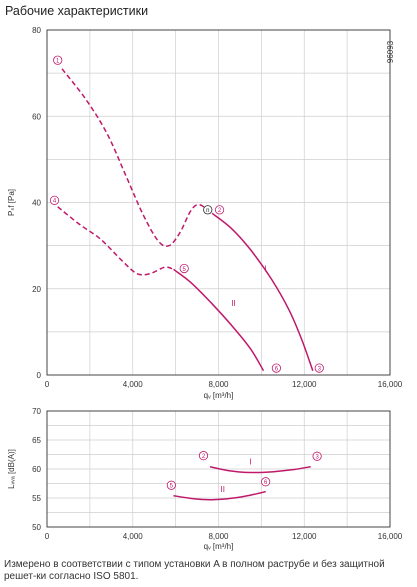 The image size is (417, 587). I want to click on y-tick-label: 0, so click(39, 375).